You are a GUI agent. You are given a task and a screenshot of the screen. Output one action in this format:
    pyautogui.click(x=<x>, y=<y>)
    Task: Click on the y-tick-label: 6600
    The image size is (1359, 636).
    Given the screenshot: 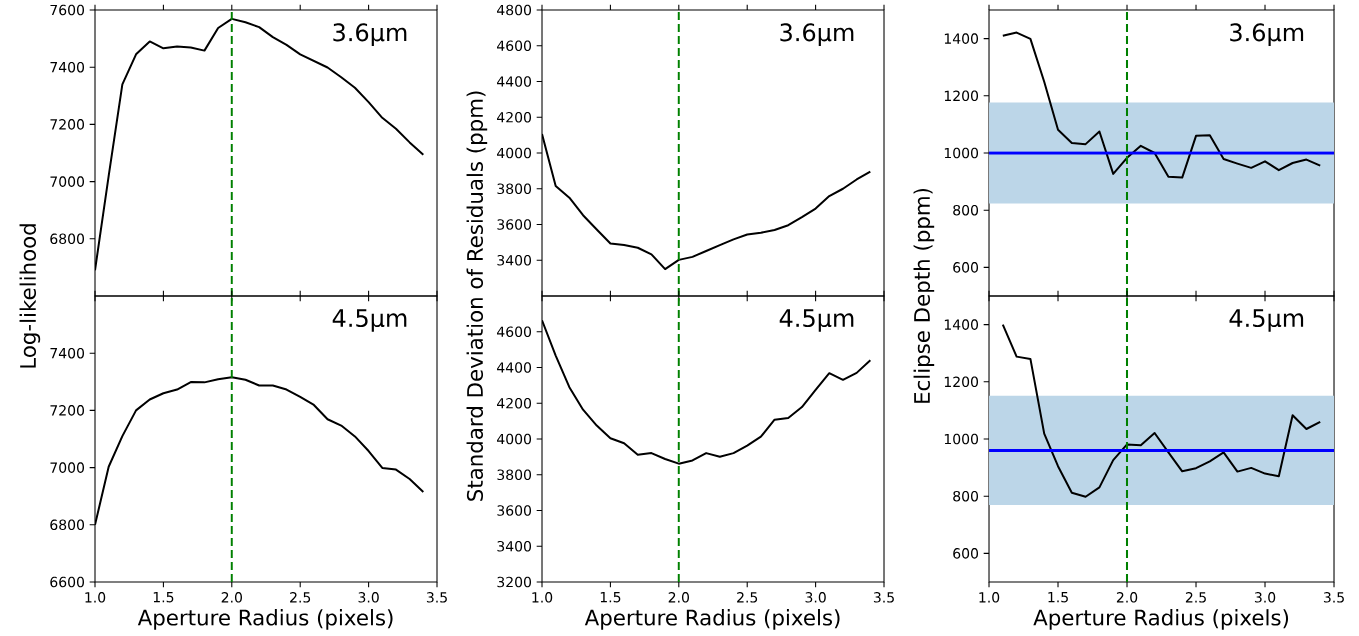 What is the action you would take?
    pyautogui.click(x=67, y=582)
    